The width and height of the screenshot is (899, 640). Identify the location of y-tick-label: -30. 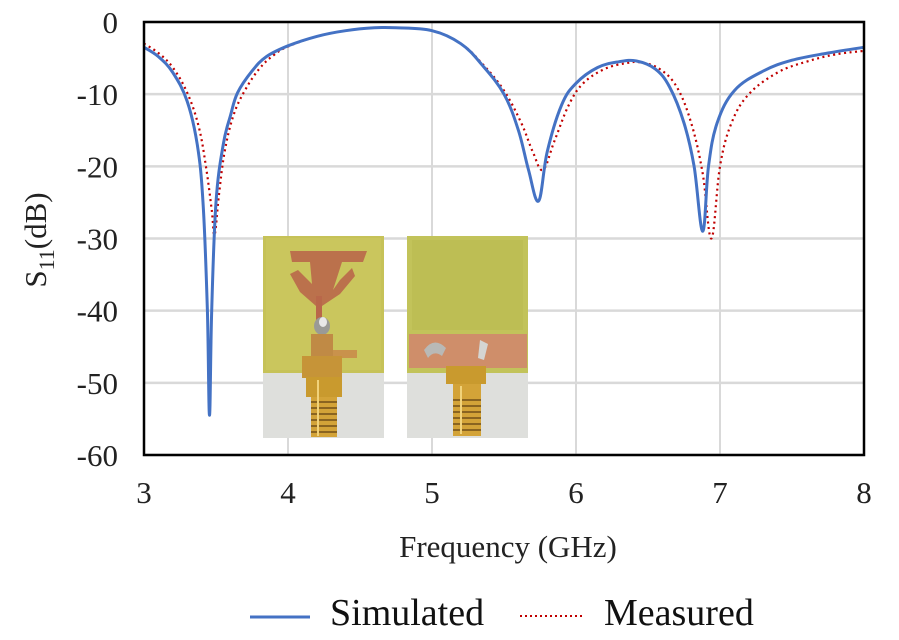
(97, 239).